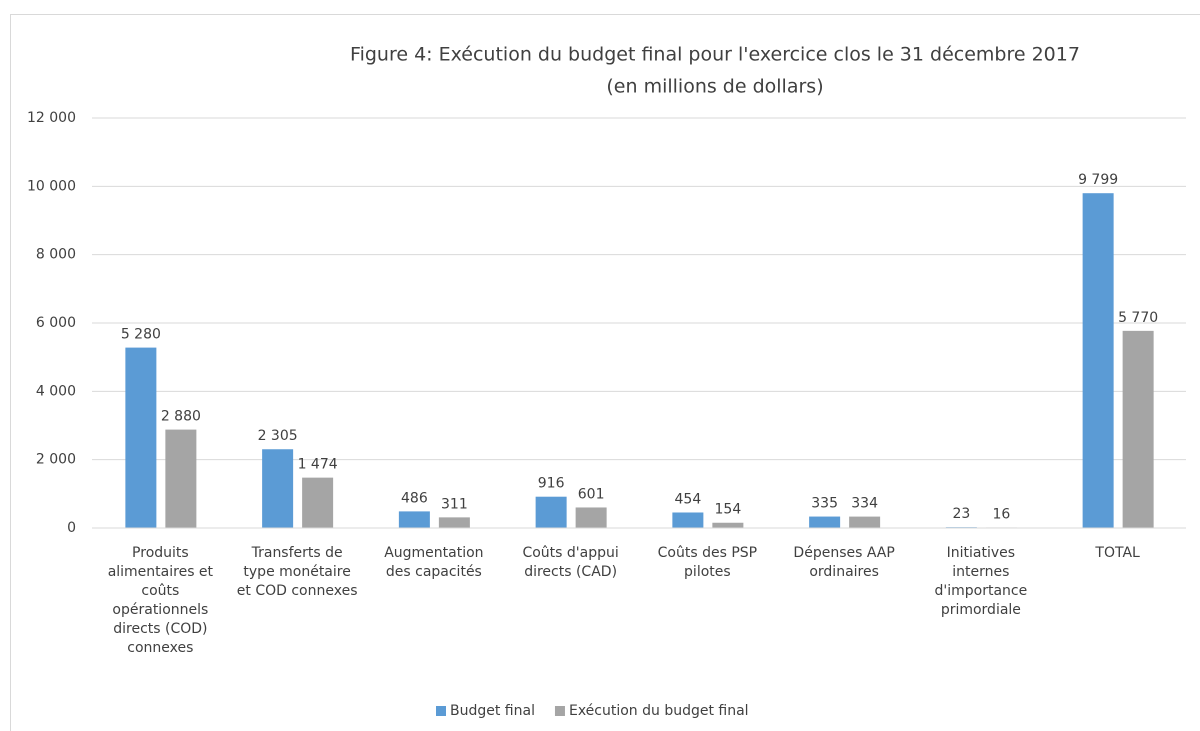 The height and width of the screenshot is (731, 1200). Describe the element at coordinates (56, 323) in the screenshot. I see `y-tick-label: 6 000` at that location.